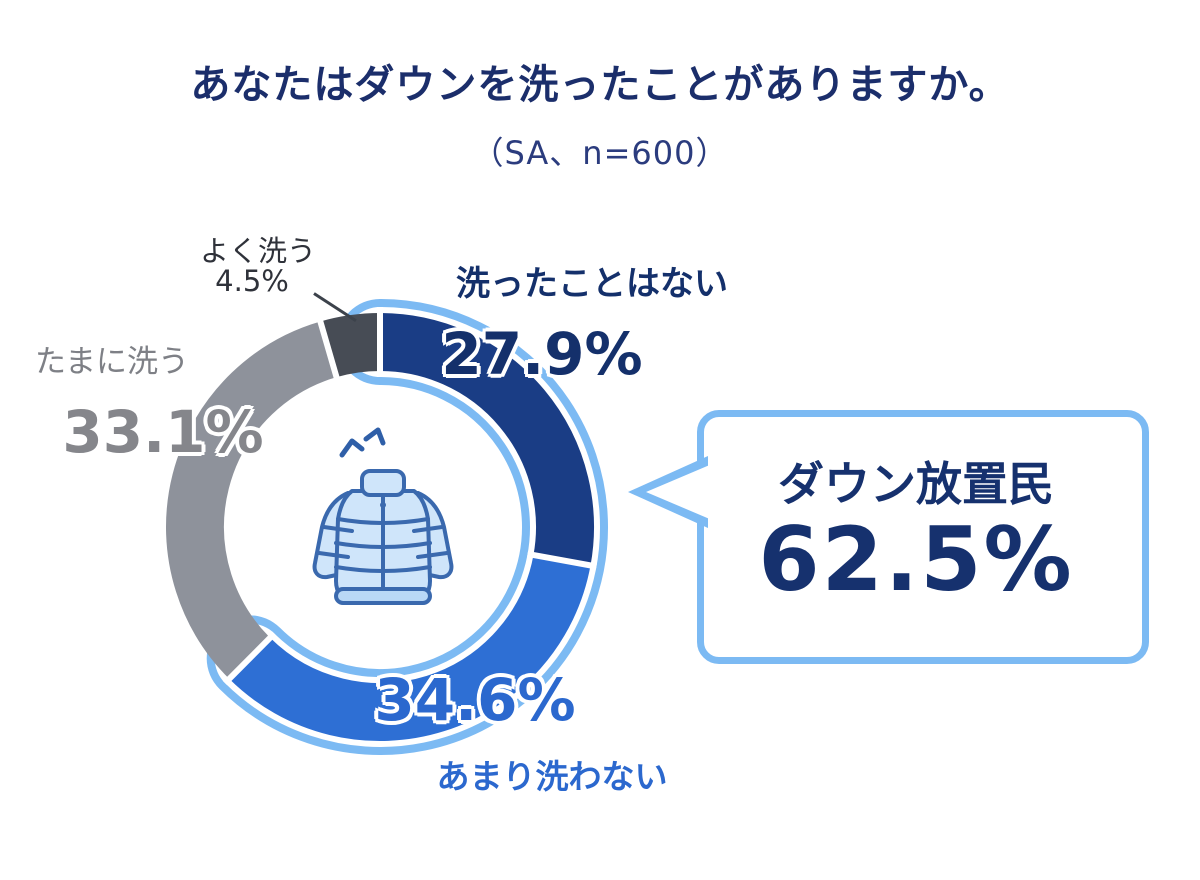 This screenshot has width=1200, height=880. Describe the element at coordinates (552, 776) in the screenshot. I see `segment-label-rarely-wash: あまり洗わない` at that location.